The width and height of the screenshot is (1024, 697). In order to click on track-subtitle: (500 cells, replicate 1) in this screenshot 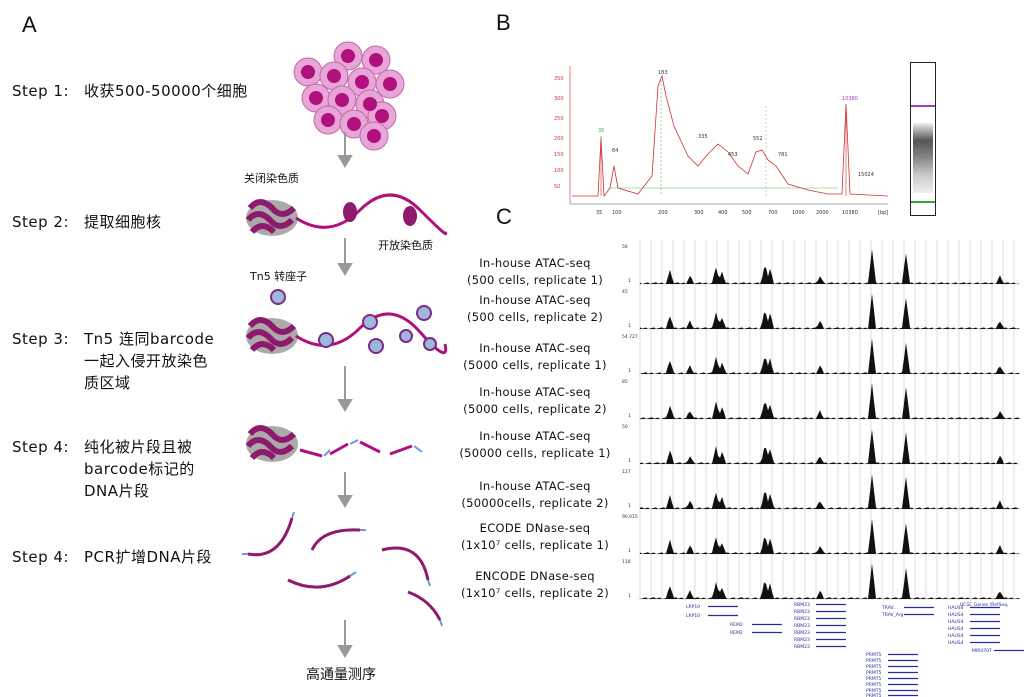, I will do `click(535, 280)`.